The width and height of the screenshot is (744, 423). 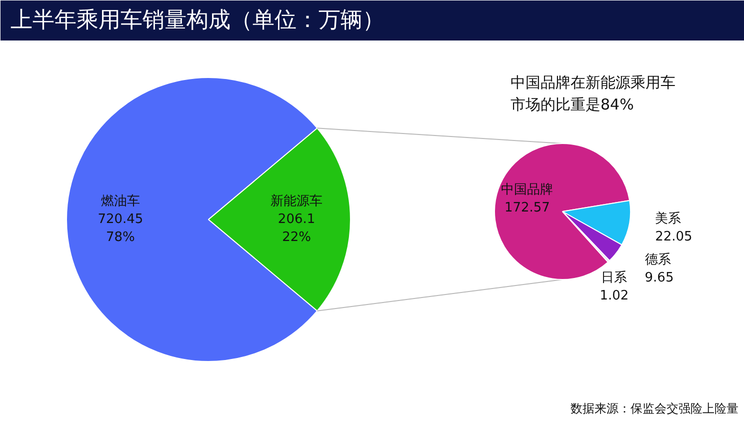 What do you see at coordinates (527, 208) in the screenshot?
I see `data-label: 172.57` at bounding box center [527, 208].